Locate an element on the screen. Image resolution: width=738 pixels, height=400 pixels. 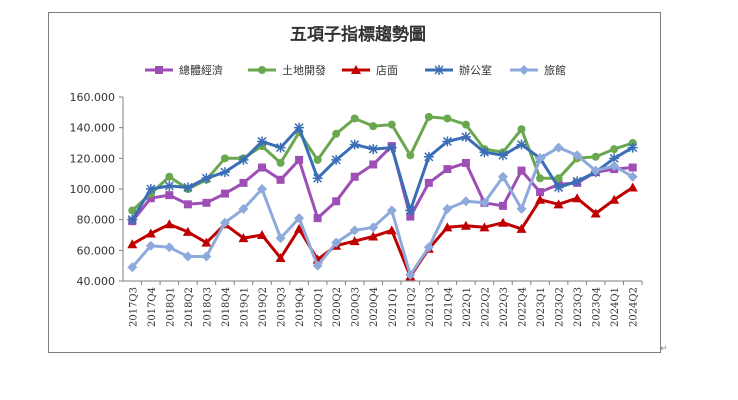
x-tick-label: 2017Q3 is located at coordinates (133, 307).